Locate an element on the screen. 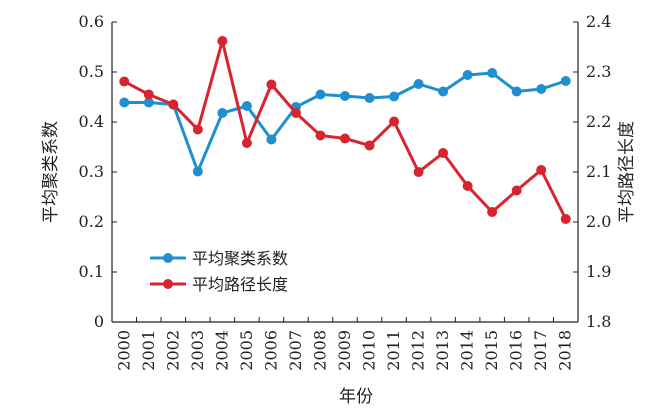  left-axis-ticks: 0 0.1 0.2 0.3 0.4 0.5 0.6 is located at coordinates (98, 171).